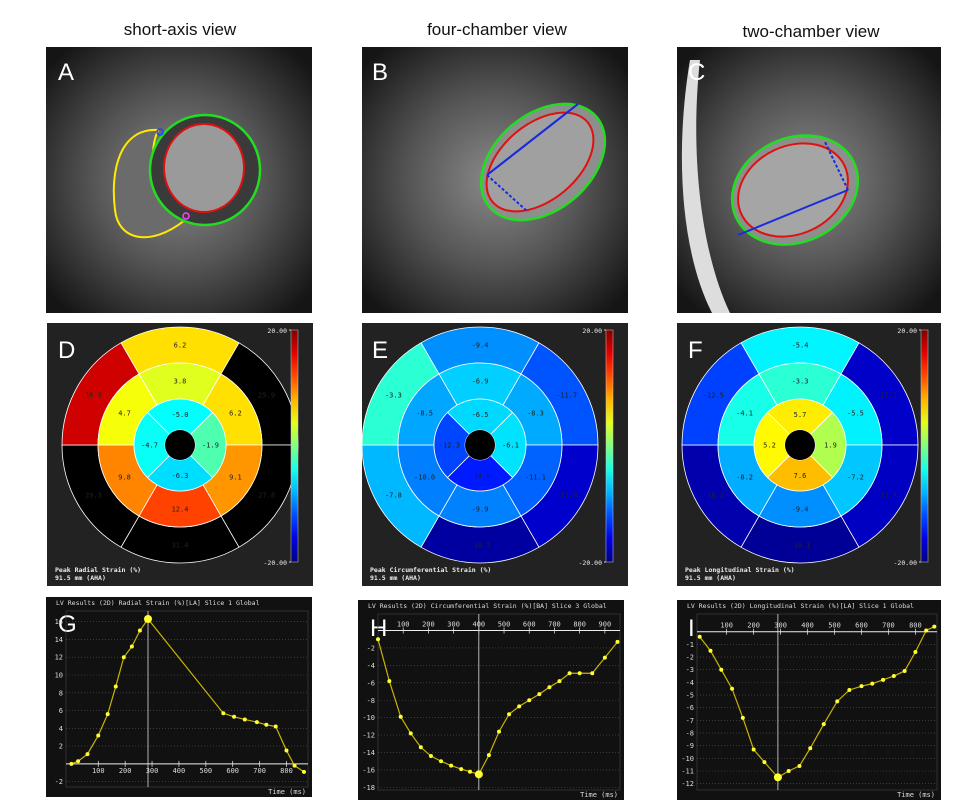 This screenshot has height=806, width=964. What do you see at coordinates (93, 396) in the screenshot?
I see `segment-label: 16.9` at bounding box center [93, 396].